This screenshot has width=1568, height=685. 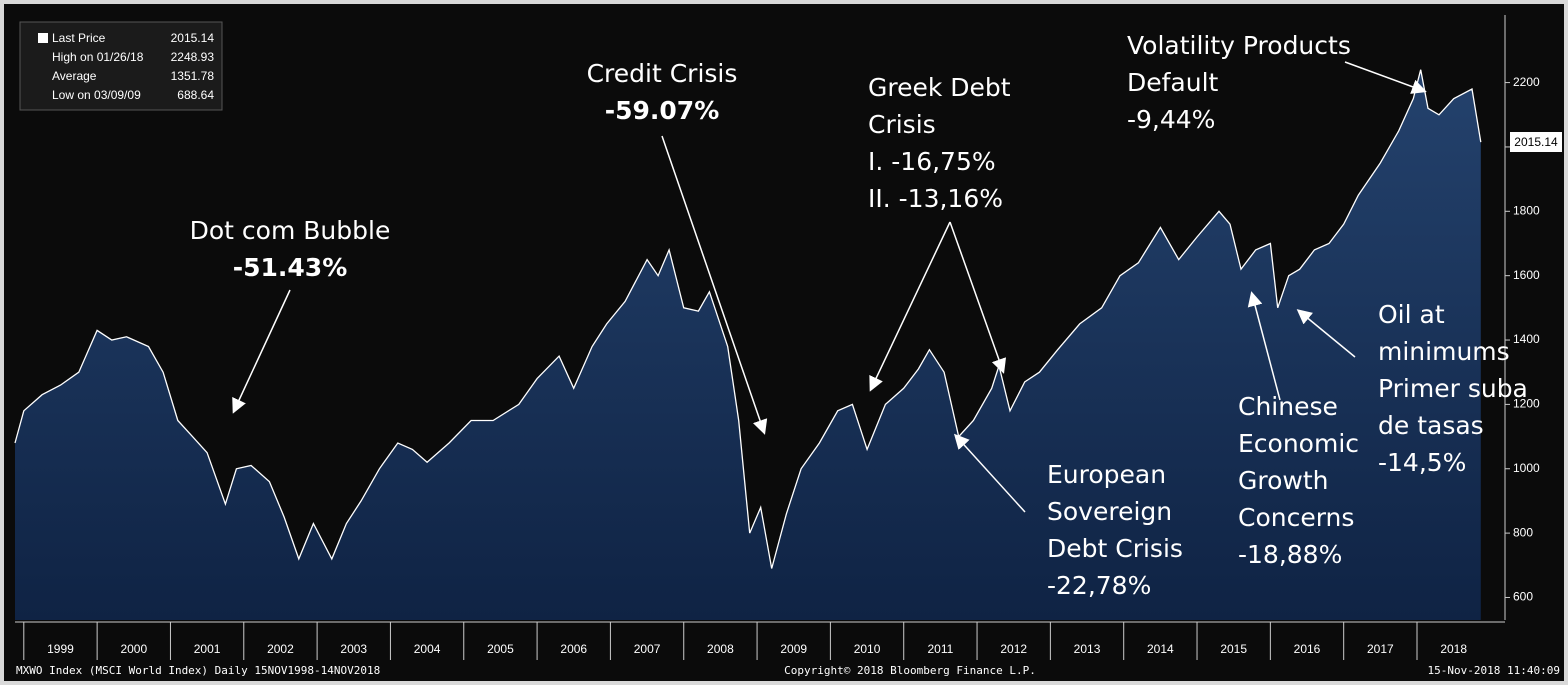 I want to click on annotation: -59.07%, so click(x=662, y=110).